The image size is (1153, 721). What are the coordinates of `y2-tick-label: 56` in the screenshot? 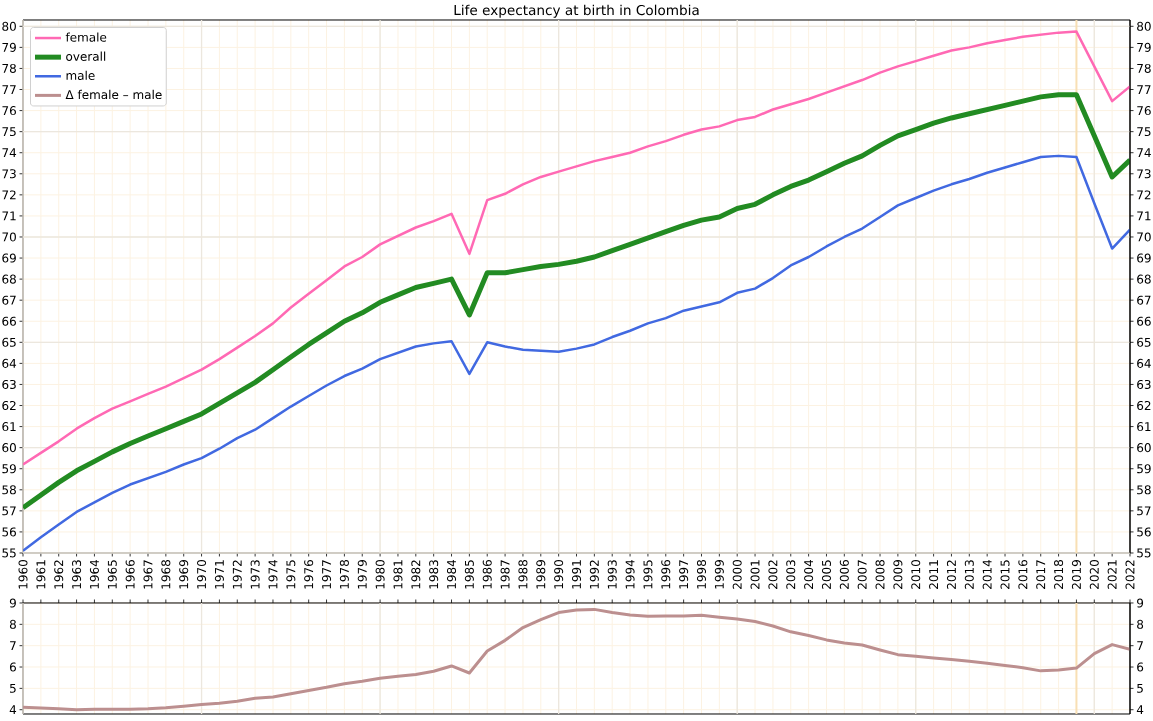 It's located at (1144, 532).